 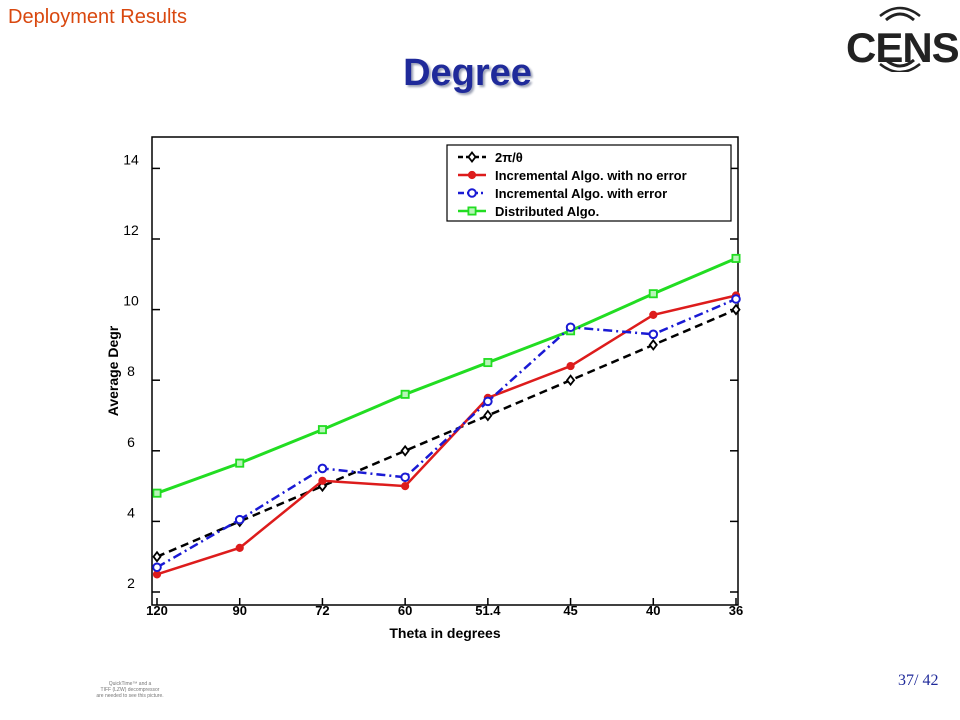 I want to click on quicktime-note-line: QuickTime™ and a, so click(x=130, y=684).